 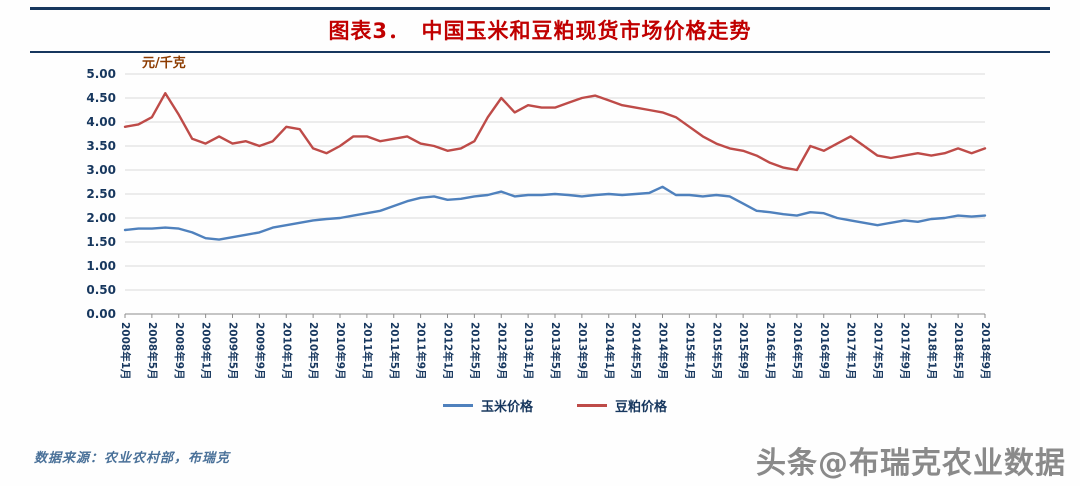 I want to click on x-tick-label: 2010年9月, so click(x=340, y=351).